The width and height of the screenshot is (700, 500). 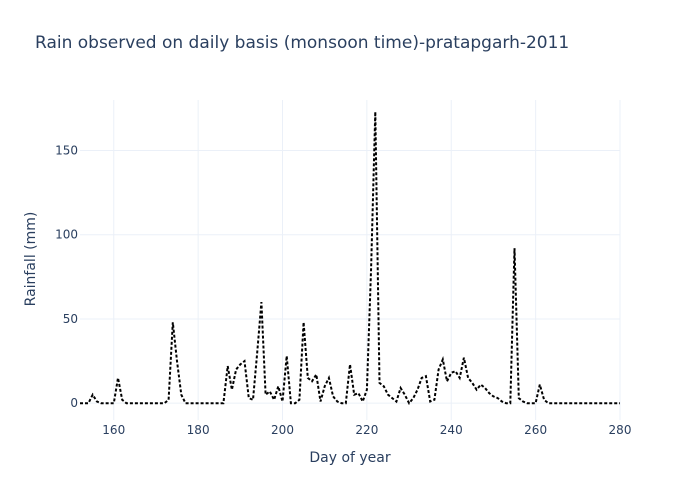 I want to click on x-tick-label: 160, so click(x=113, y=430).